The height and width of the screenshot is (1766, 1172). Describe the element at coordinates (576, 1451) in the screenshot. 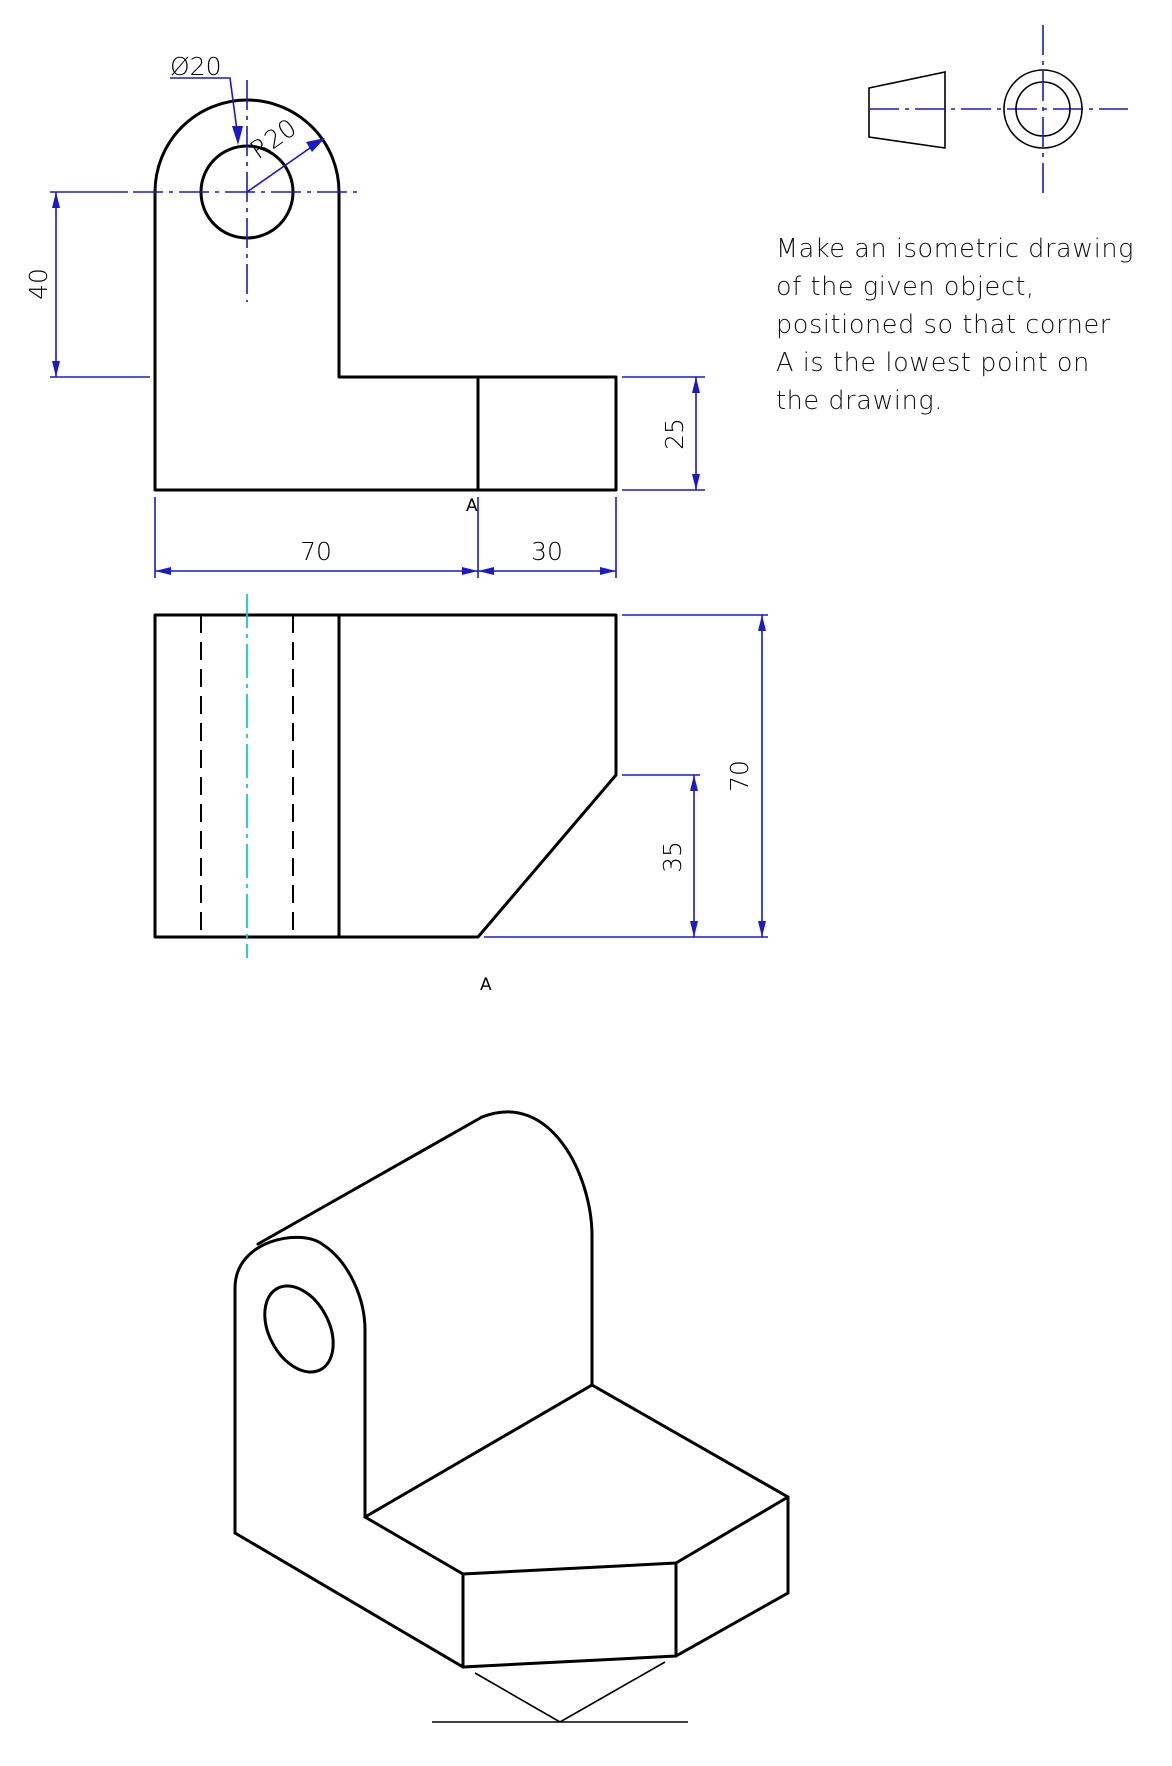

I see `iso-top-face-back` at that location.